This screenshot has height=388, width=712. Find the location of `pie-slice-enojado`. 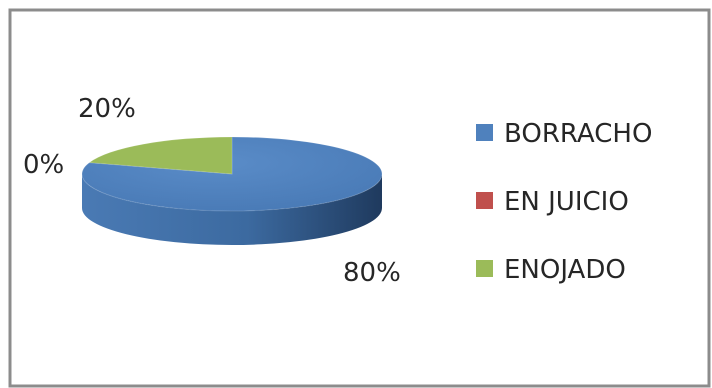

pie-slice-enojado is located at coordinates (160, 155).